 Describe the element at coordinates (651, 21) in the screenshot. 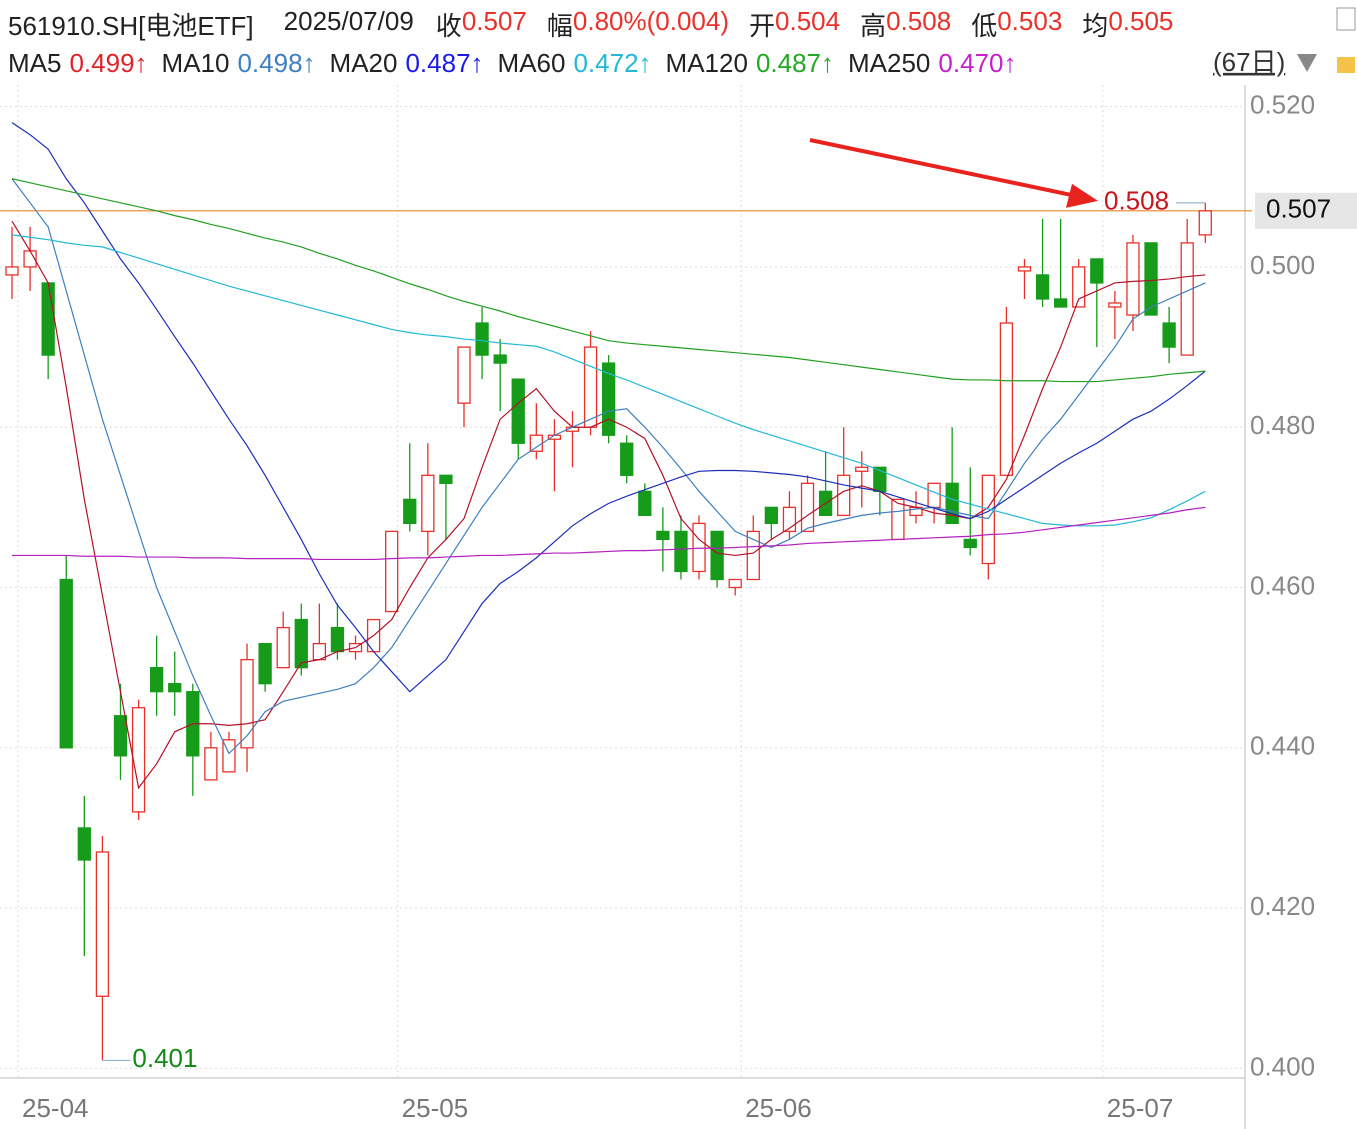

I see `quote-value: 0.80%(0.004)` at that location.